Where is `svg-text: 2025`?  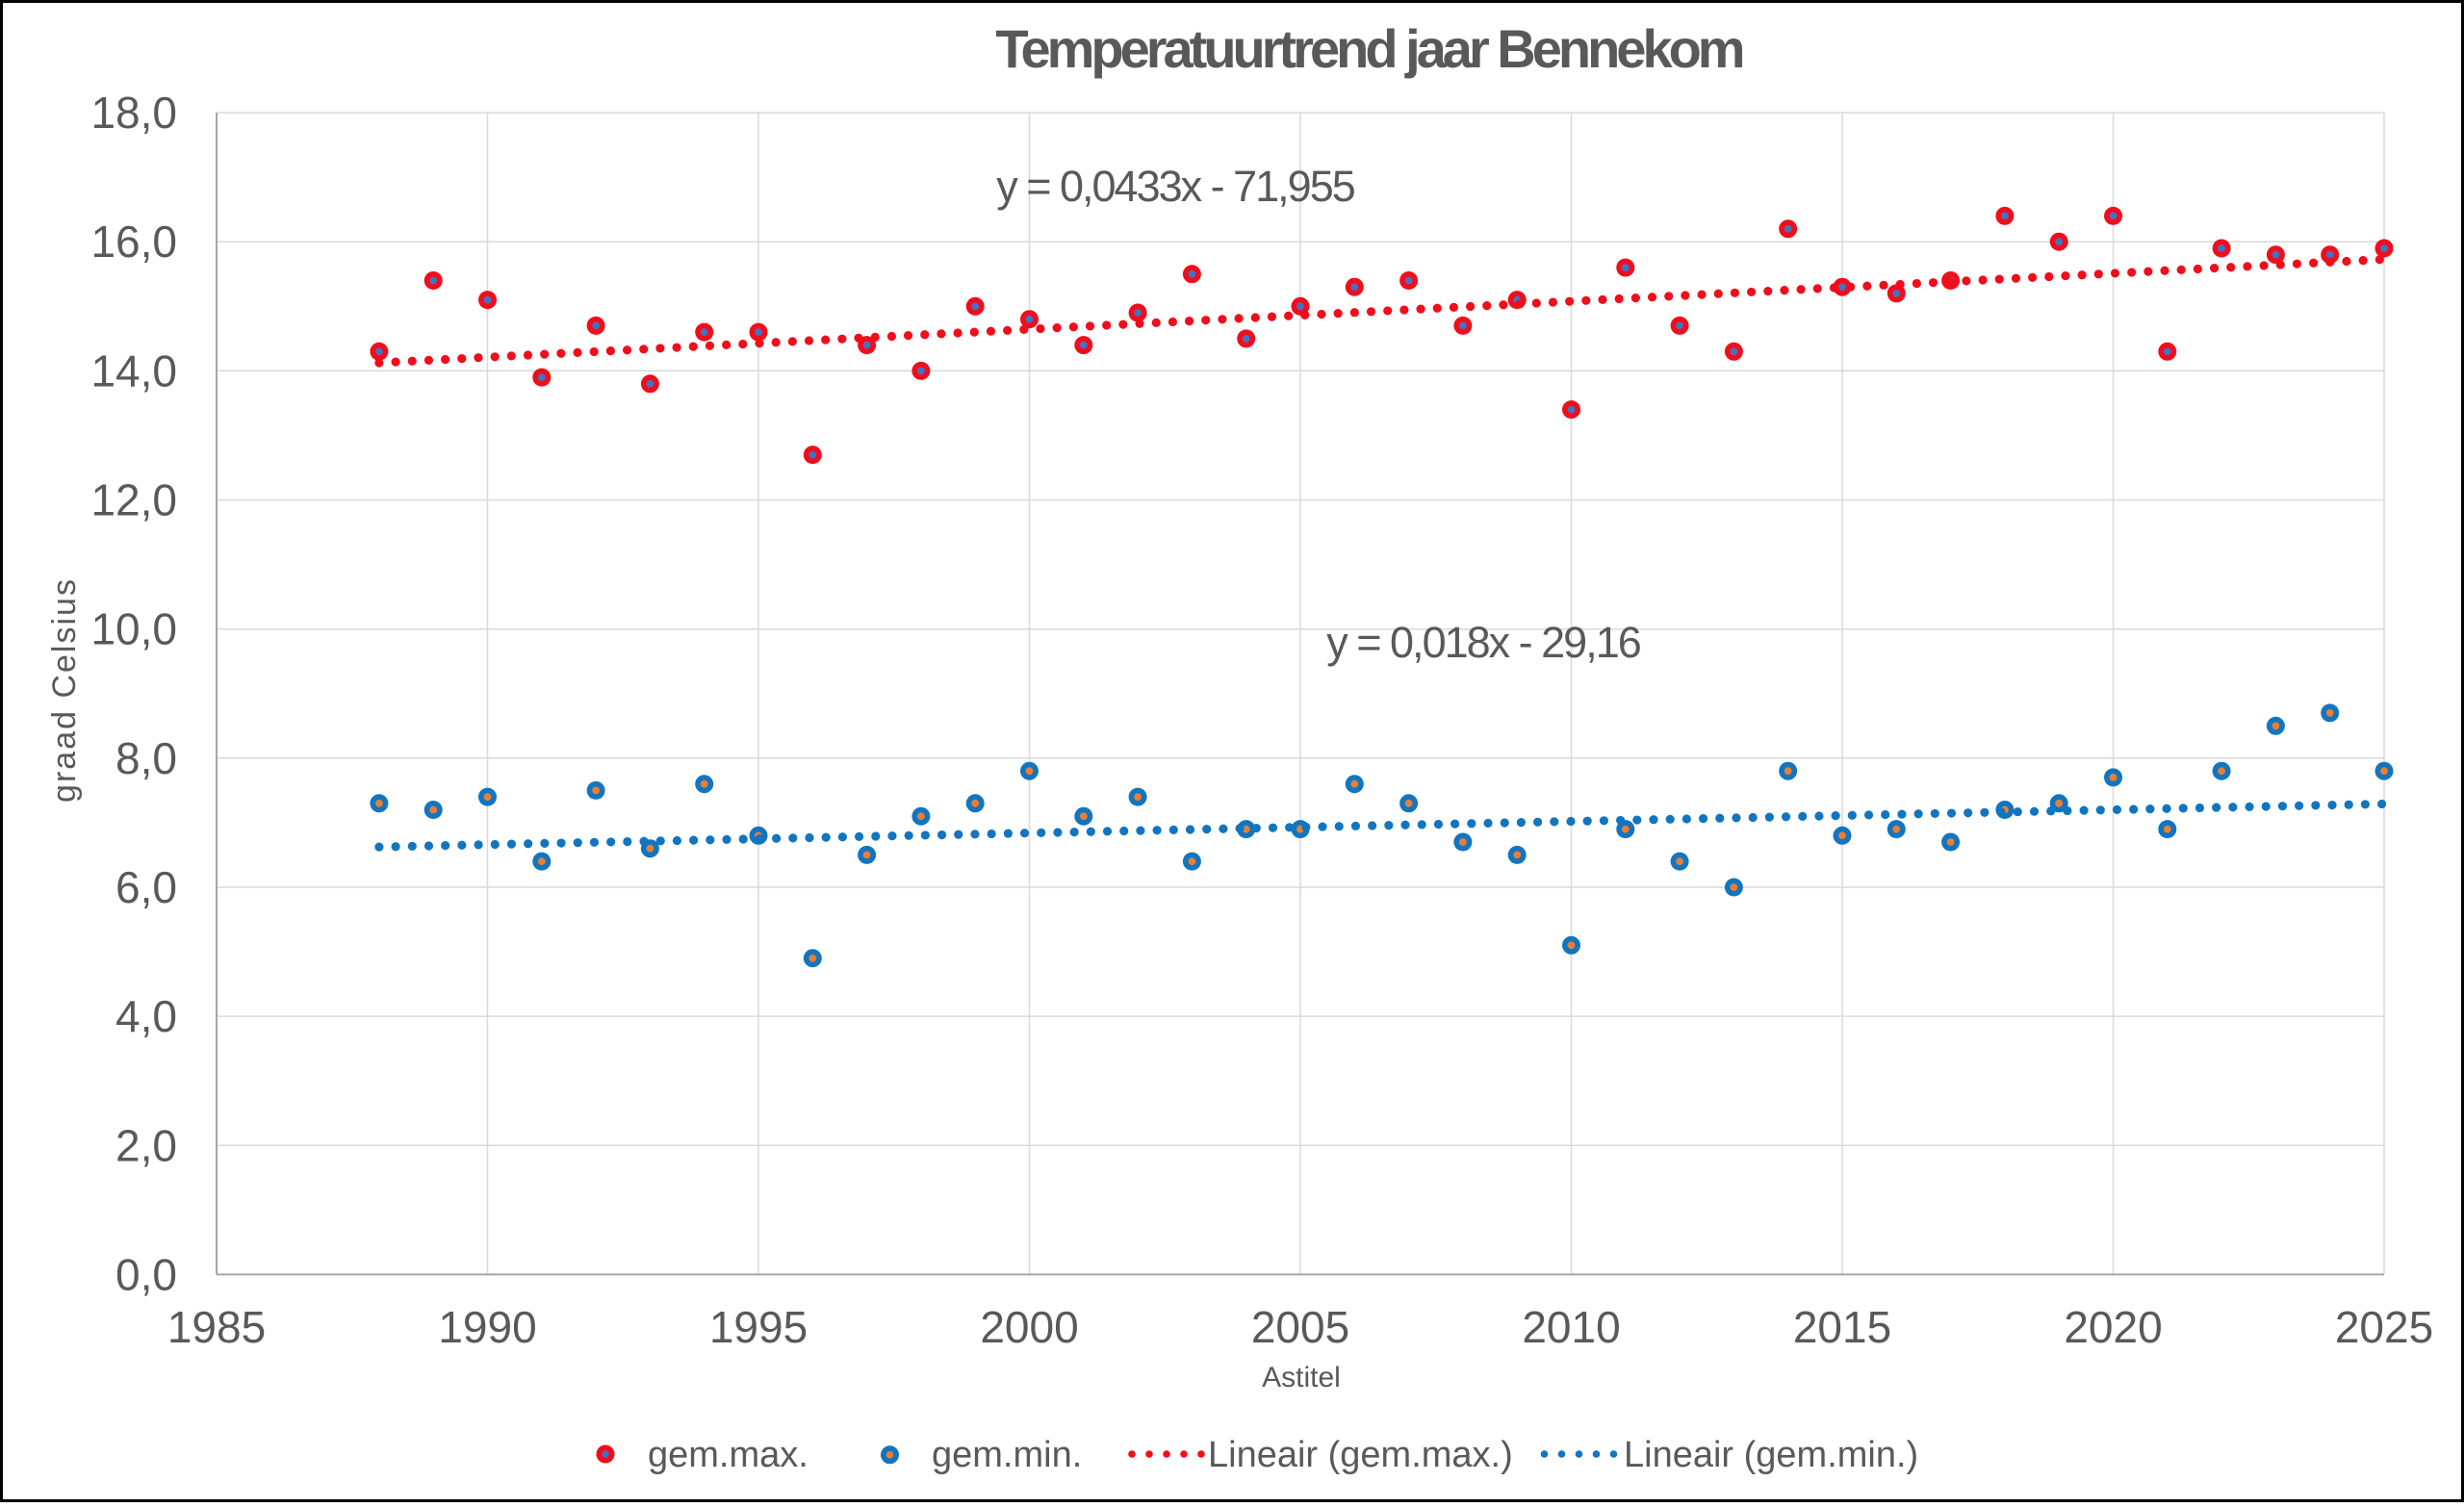
svg-text: 2025 is located at coordinates (2384, 1327).